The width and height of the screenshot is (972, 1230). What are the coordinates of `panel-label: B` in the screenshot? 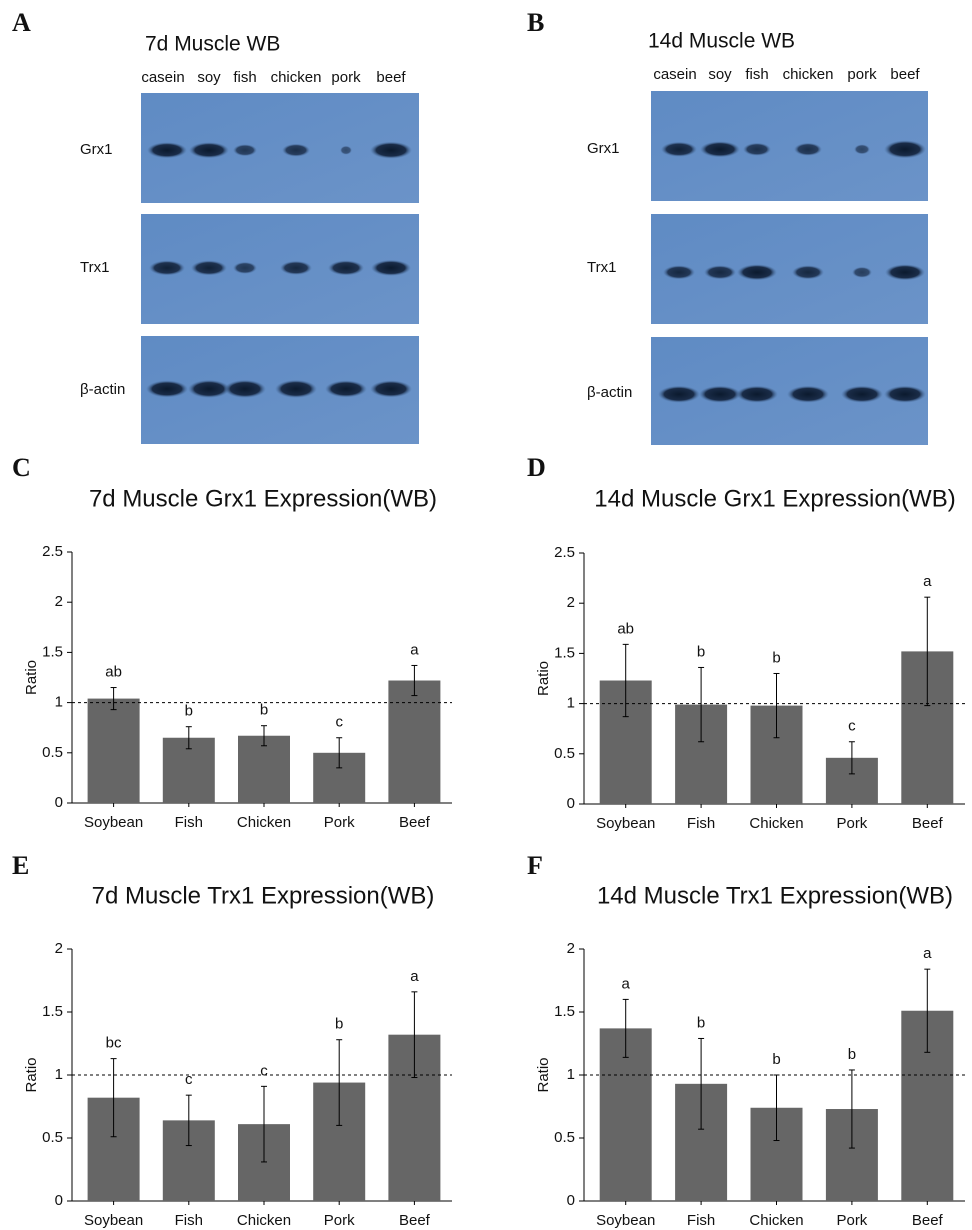 It's located at (535, 22).